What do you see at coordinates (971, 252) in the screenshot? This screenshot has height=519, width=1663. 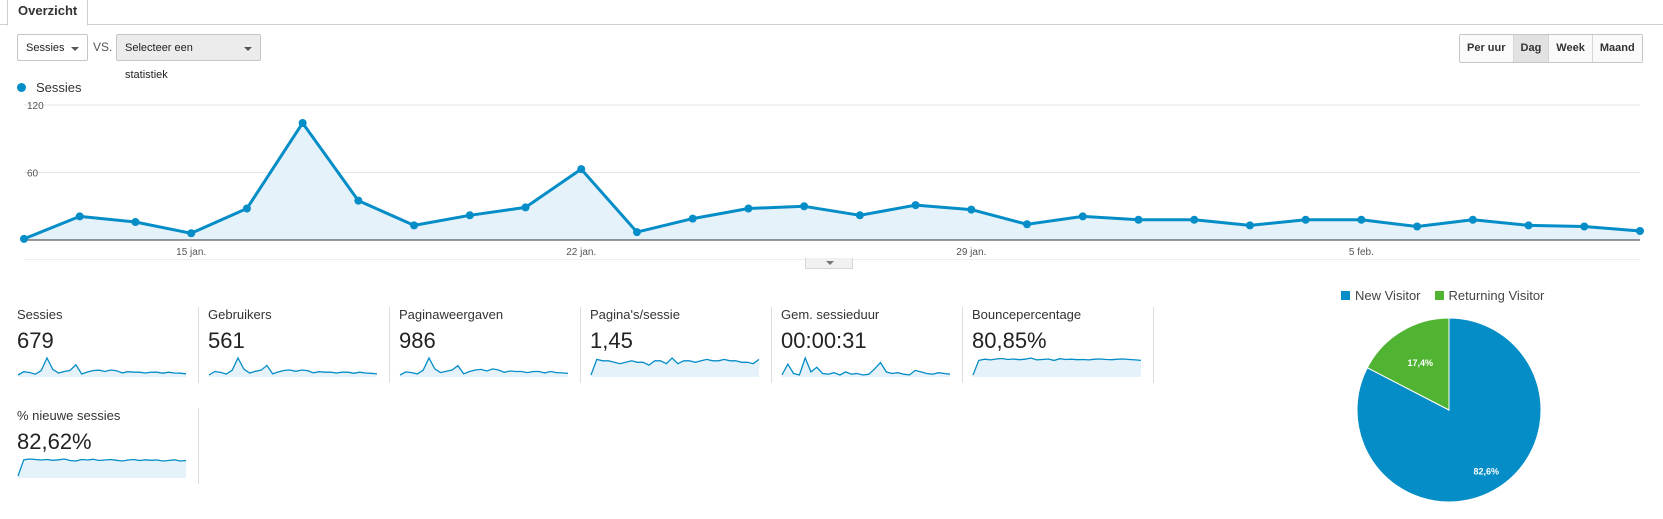 I see `x-tick-label: 29 jan.` at bounding box center [971, 252].